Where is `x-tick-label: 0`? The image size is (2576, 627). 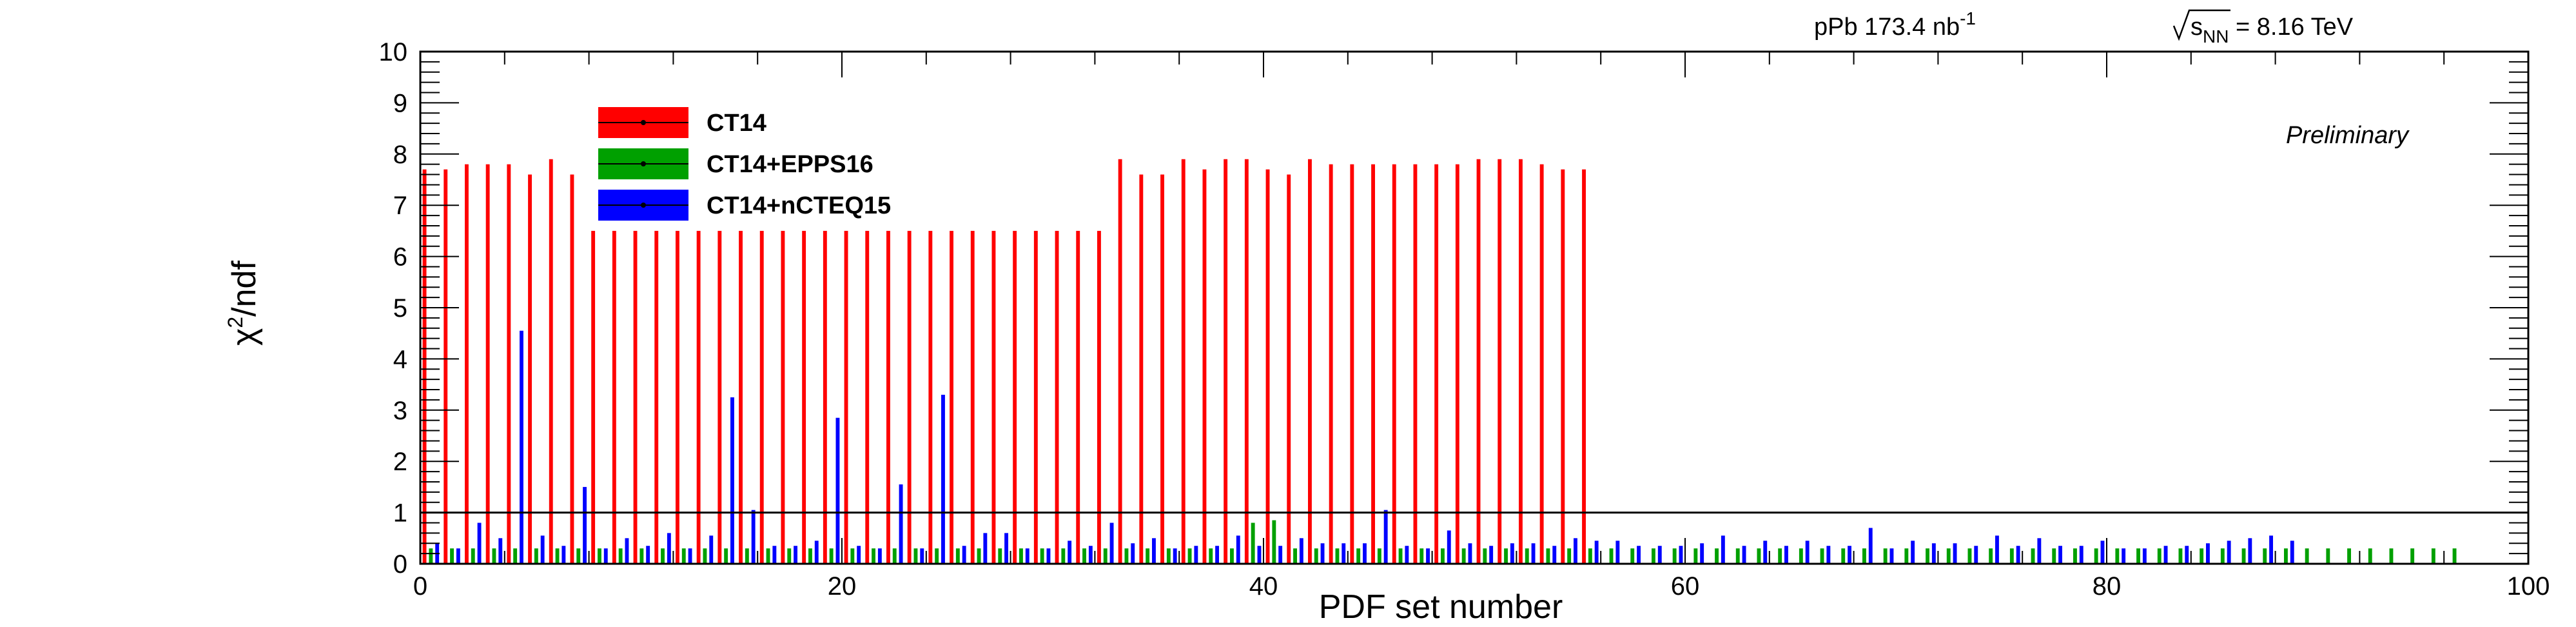 x-tick-label: 0 is located at coordinates (420, 586).